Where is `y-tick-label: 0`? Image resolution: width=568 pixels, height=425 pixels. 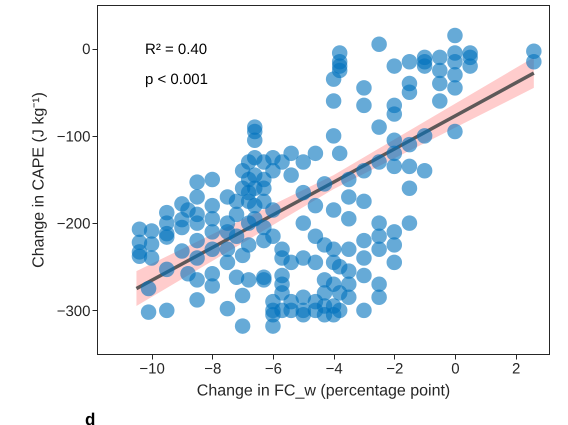
y-tick-label: 0 is located at coordinates (86, 49).